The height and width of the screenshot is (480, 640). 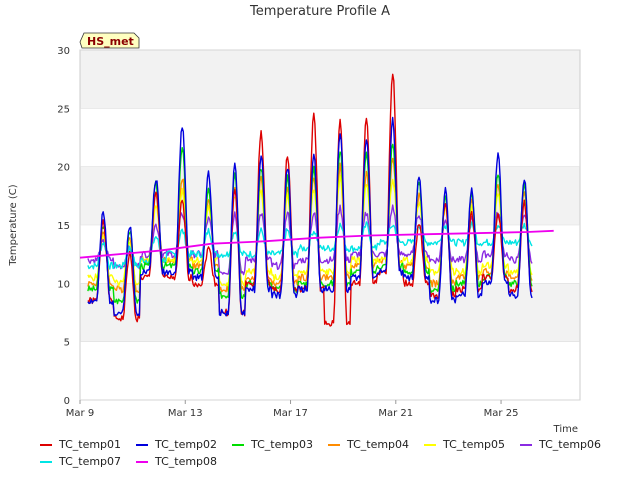 What do you see at coordinates (13, 225) in the screenshot?
I see `y-axis-label: Temperature (C)` at bounding box center [13, 225].